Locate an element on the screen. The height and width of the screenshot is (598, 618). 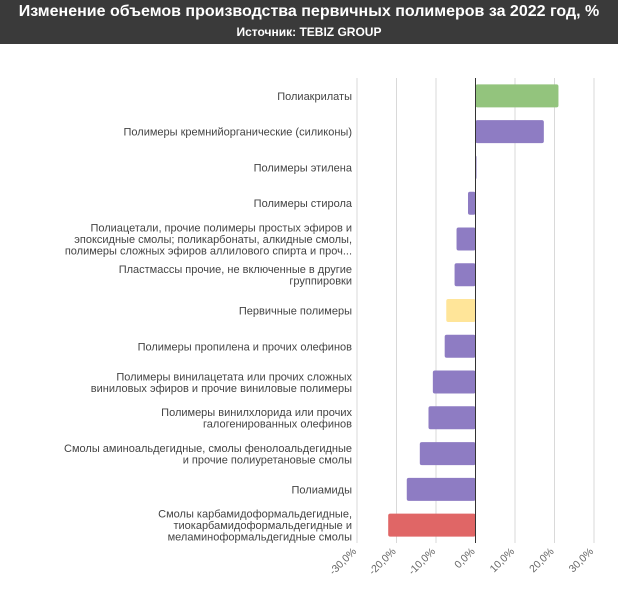
tick-label: 30,0% is located at coordinates (582, 561).